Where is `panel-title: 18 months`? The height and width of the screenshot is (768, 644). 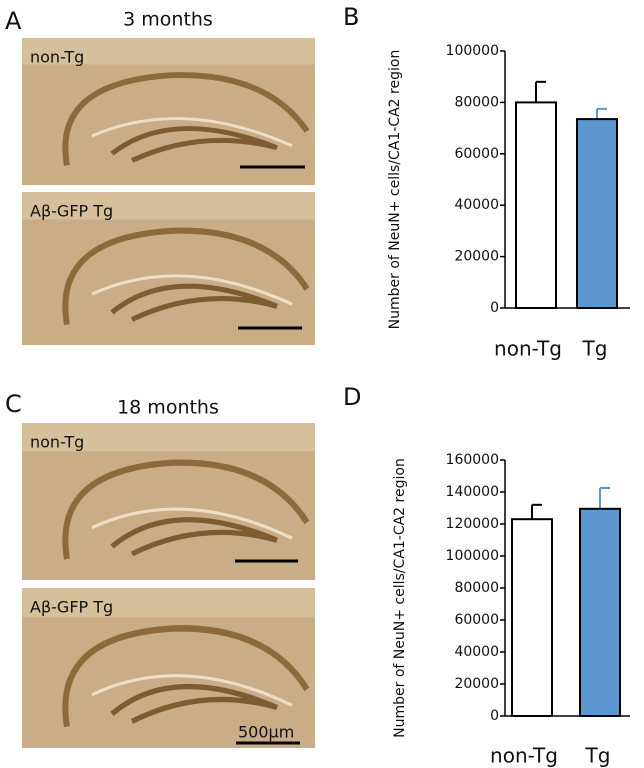 panel-title: 18 months is located at coordinates (168, 408).